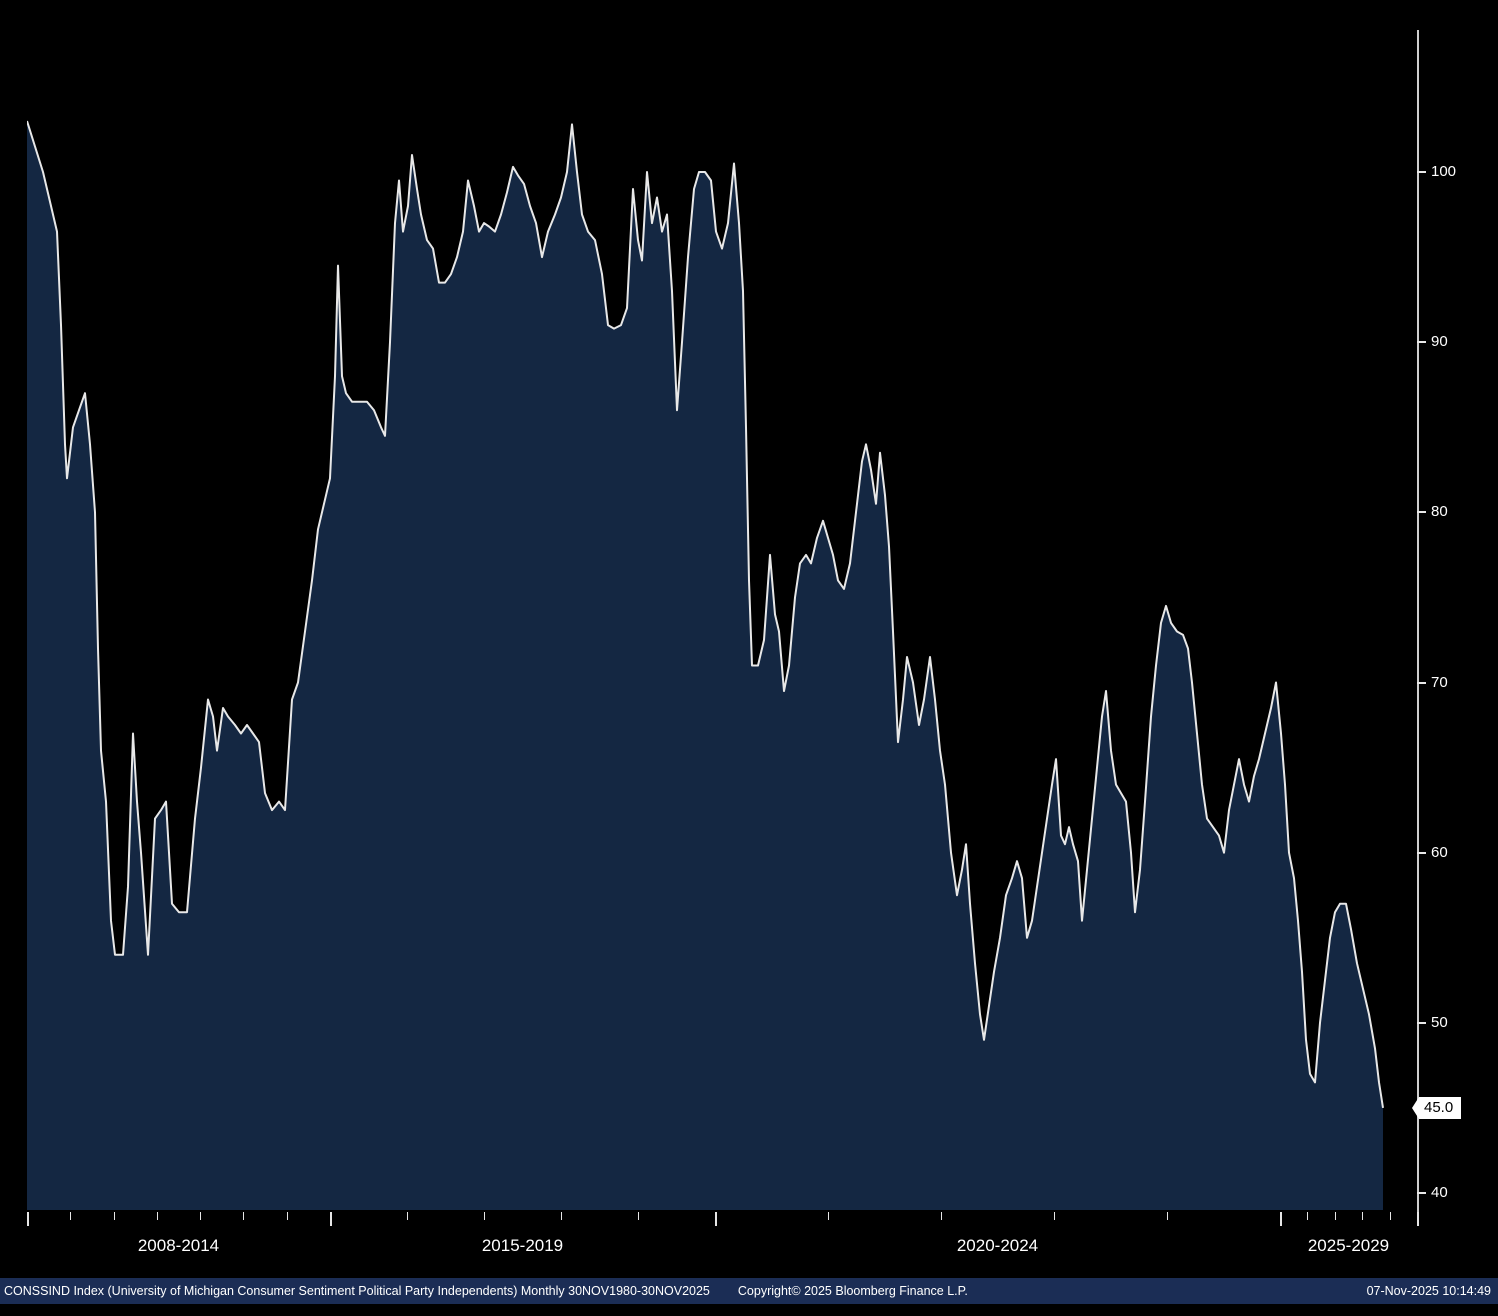 This screenshot has width=1498, height=1316. Describe the element at coordinates (1418, 621) in the screenshot. I see `y-axis-line` at that location.